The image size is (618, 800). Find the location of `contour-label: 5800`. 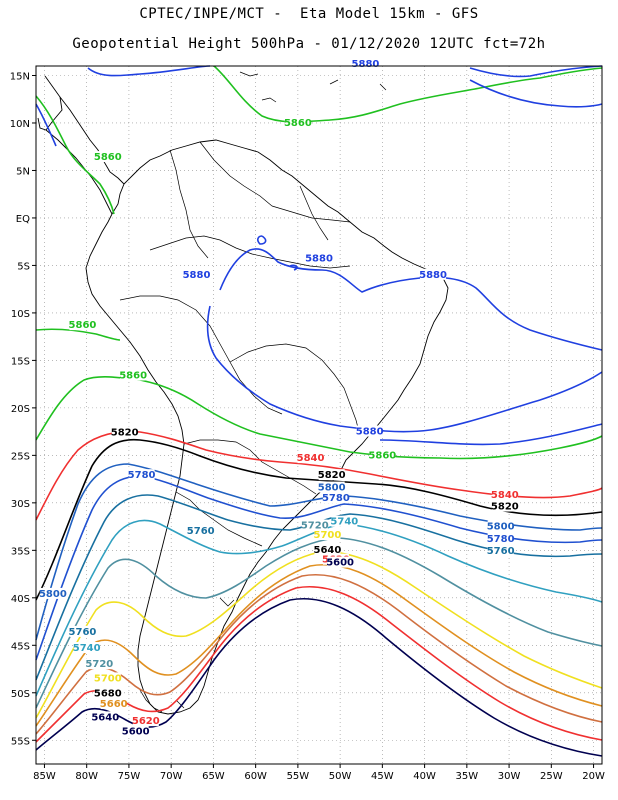

contour-label: 5800 is located at coordinates (332, 488).